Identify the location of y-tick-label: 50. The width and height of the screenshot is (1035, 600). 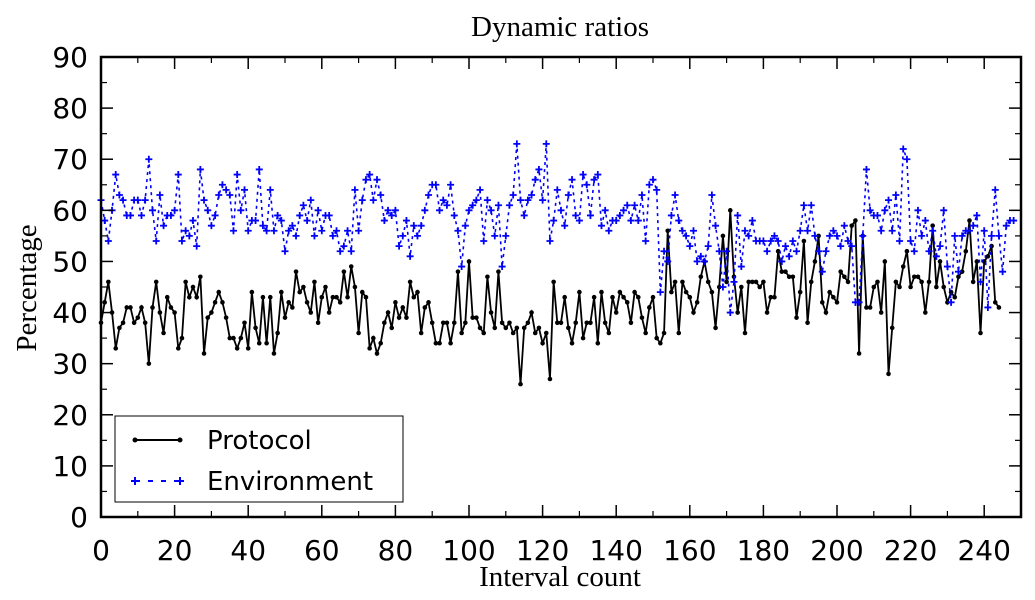
(70, 261).